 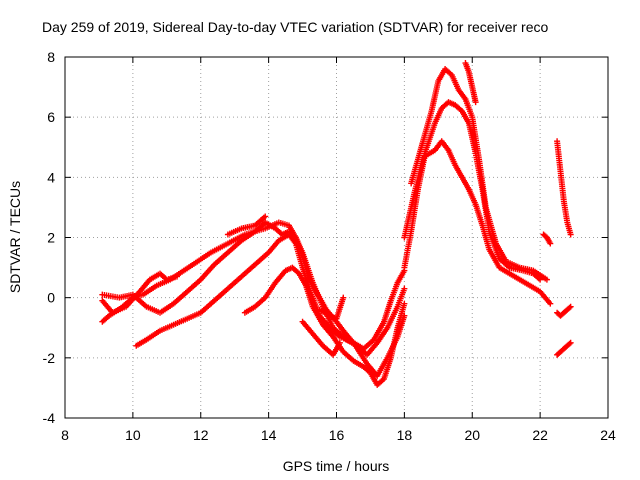 I want to click on x-tick-label: 16, so click(x=337, y=435).